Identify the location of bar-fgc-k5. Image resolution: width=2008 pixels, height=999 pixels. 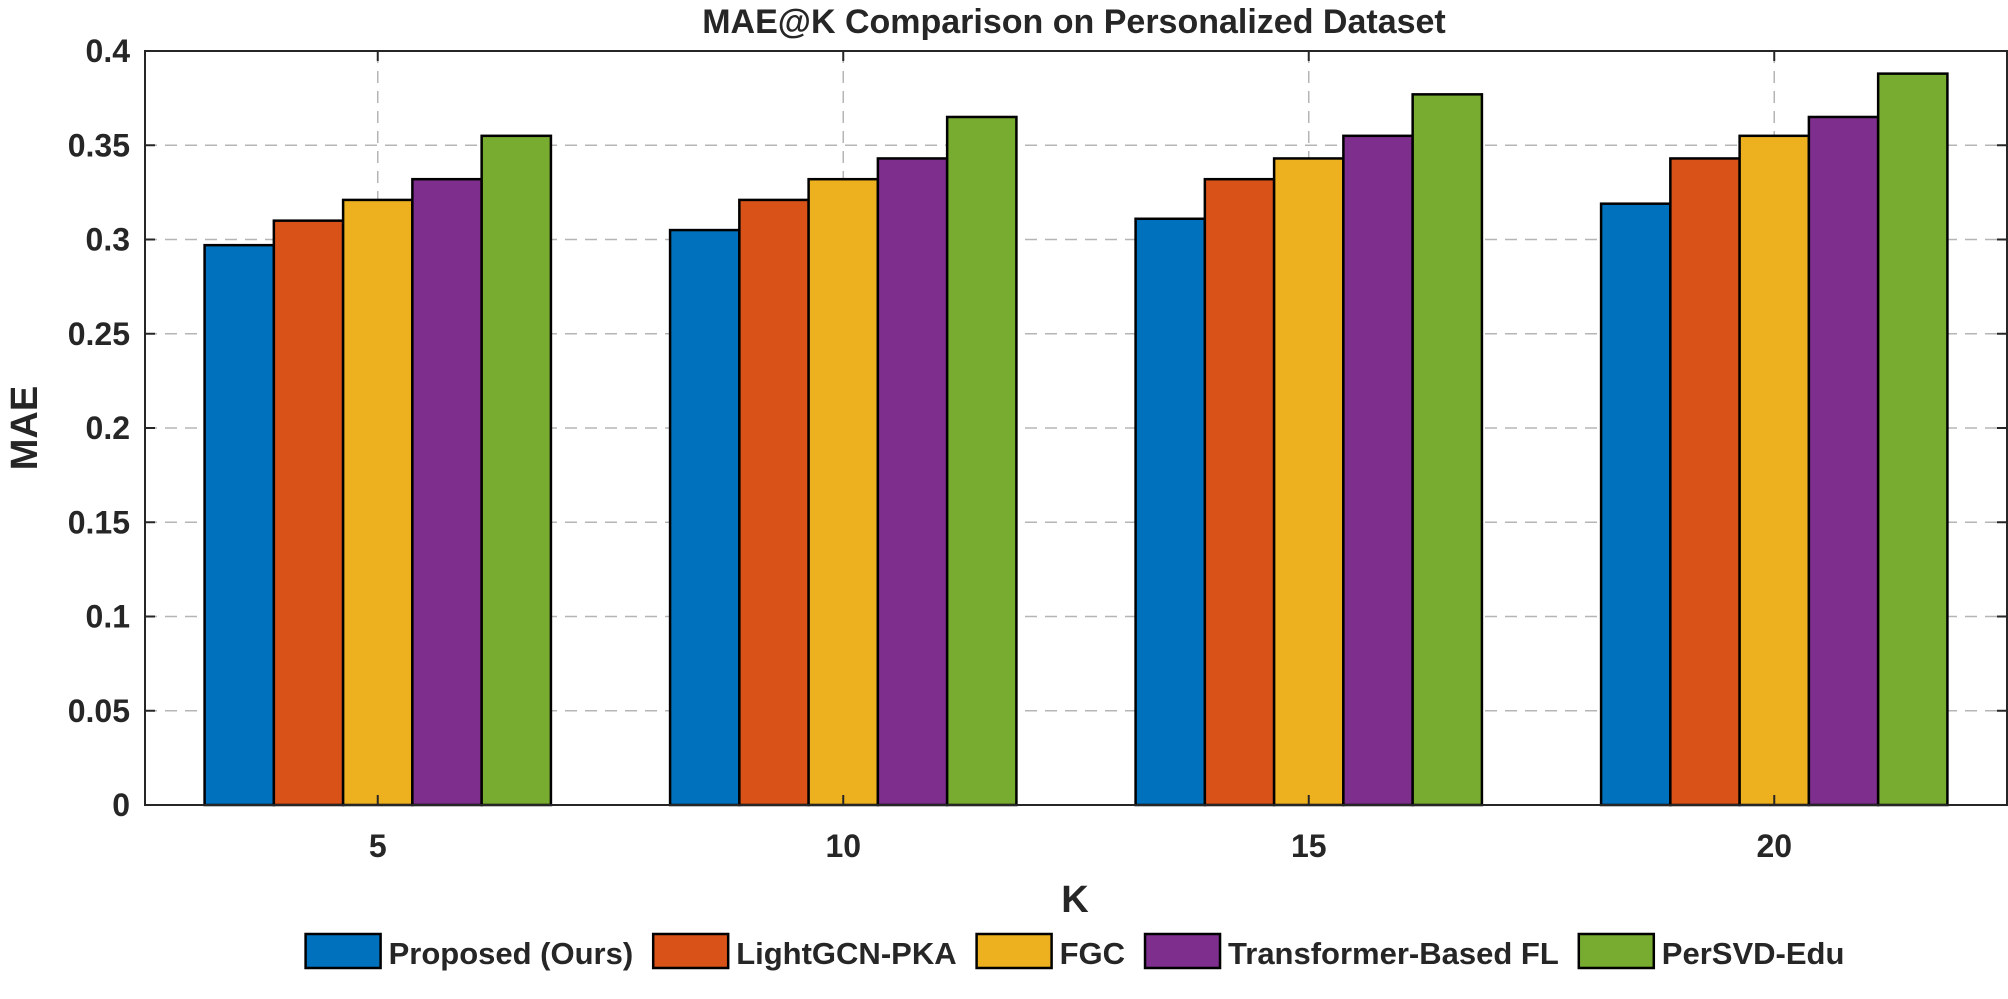
(377, 502).